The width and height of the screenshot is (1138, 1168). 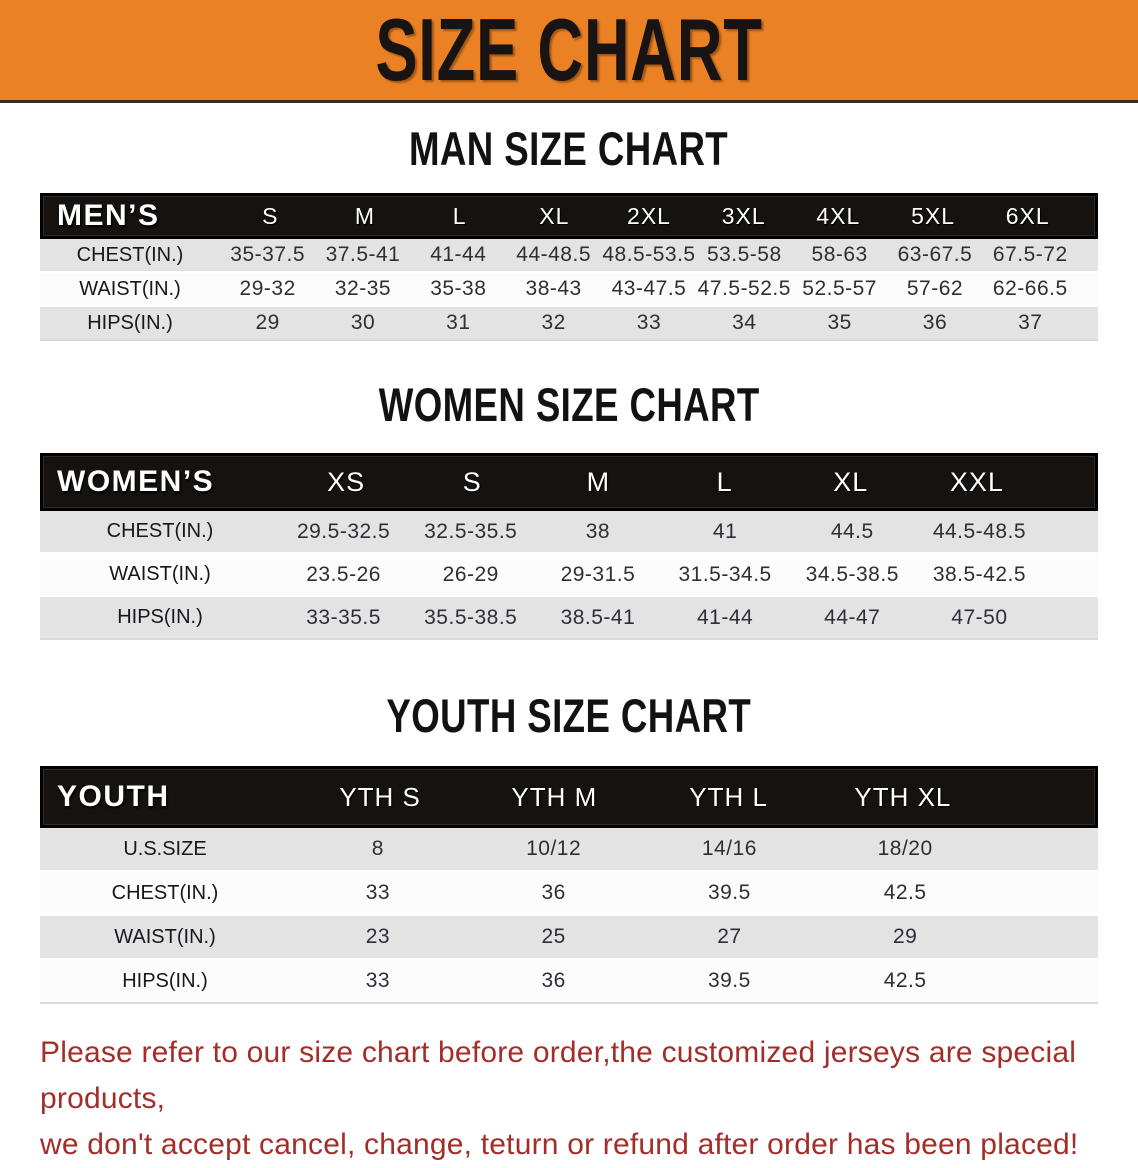 I want to click on column-header: S, so click(x=270, y=215).